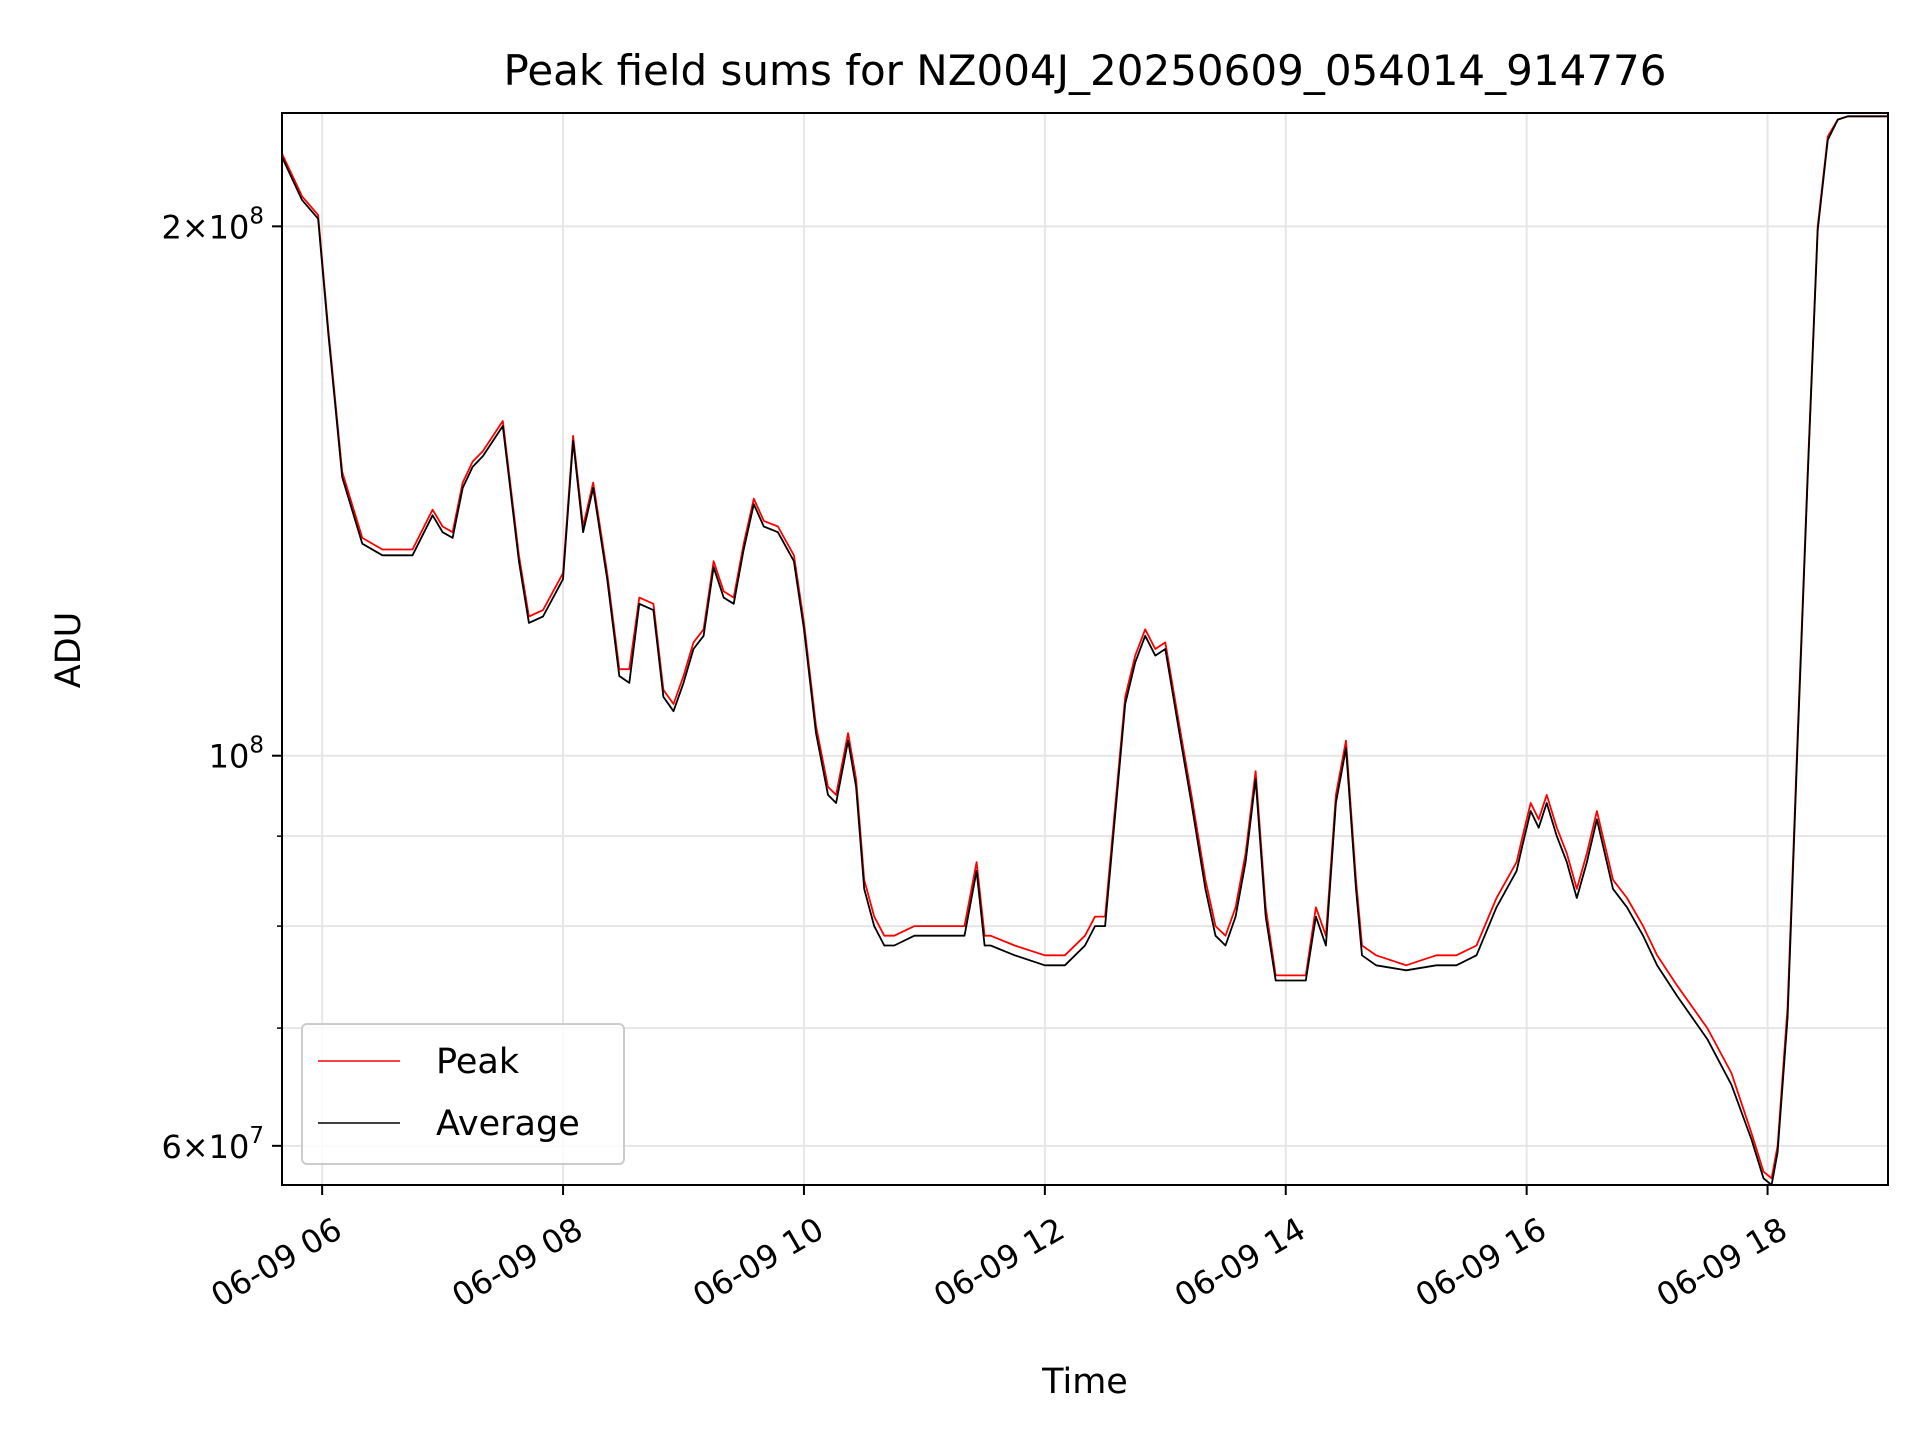 This screenshot has height=1440, width=1920. Describe the element at coordinates (1084, 1382) in the screenshot. I see `x-axis-title: Time` at that location.